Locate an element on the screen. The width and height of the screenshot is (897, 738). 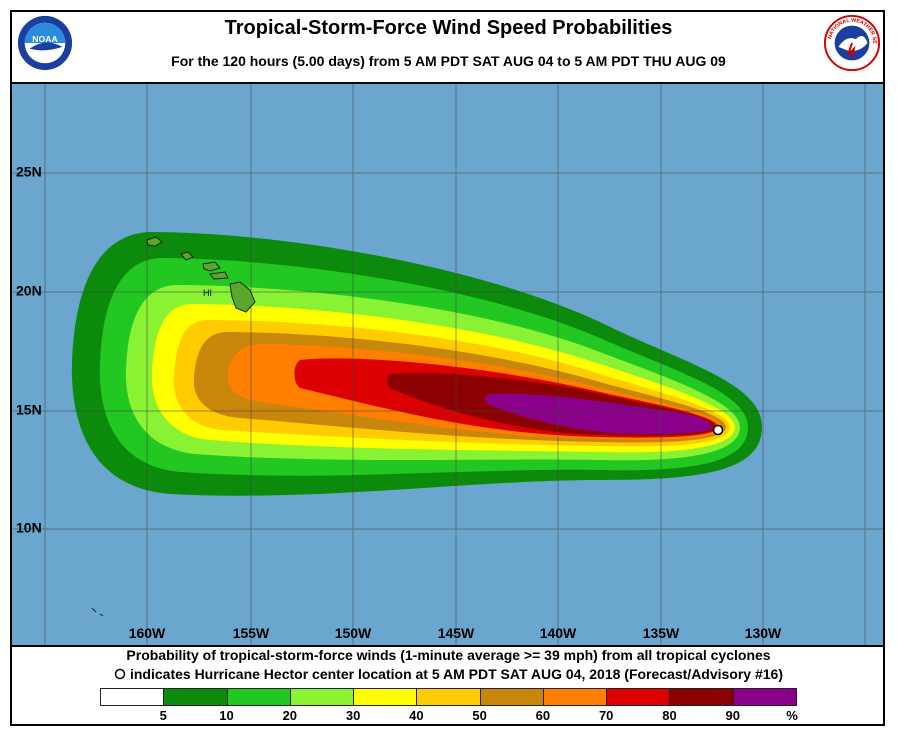
lat-label-15n: 15N is located at coordinates (29, 410).